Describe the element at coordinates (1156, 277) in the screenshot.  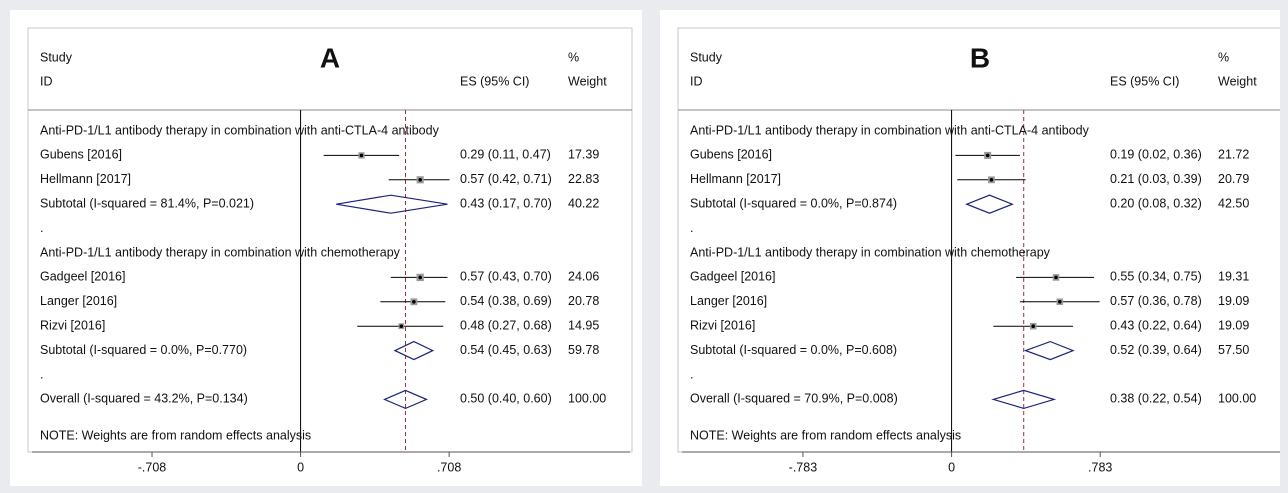
I see `es-label: 0.55 (0.34, 0.75)` at that location.